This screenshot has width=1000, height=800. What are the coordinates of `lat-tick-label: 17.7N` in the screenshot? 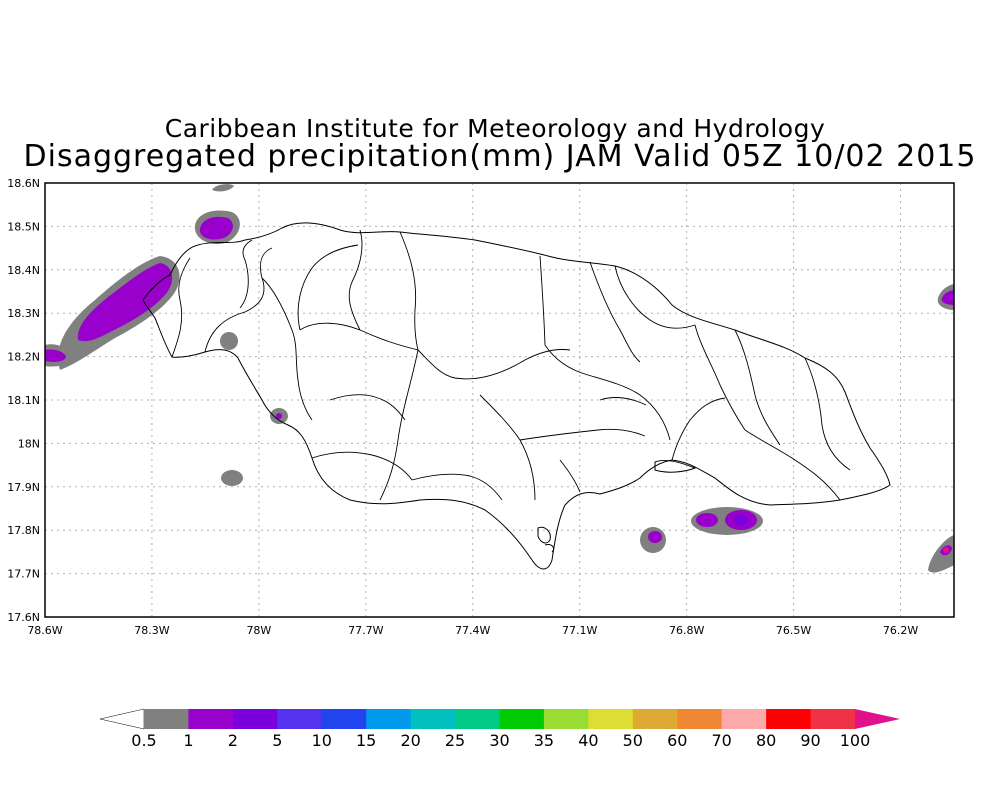 It's located at (23, 574).